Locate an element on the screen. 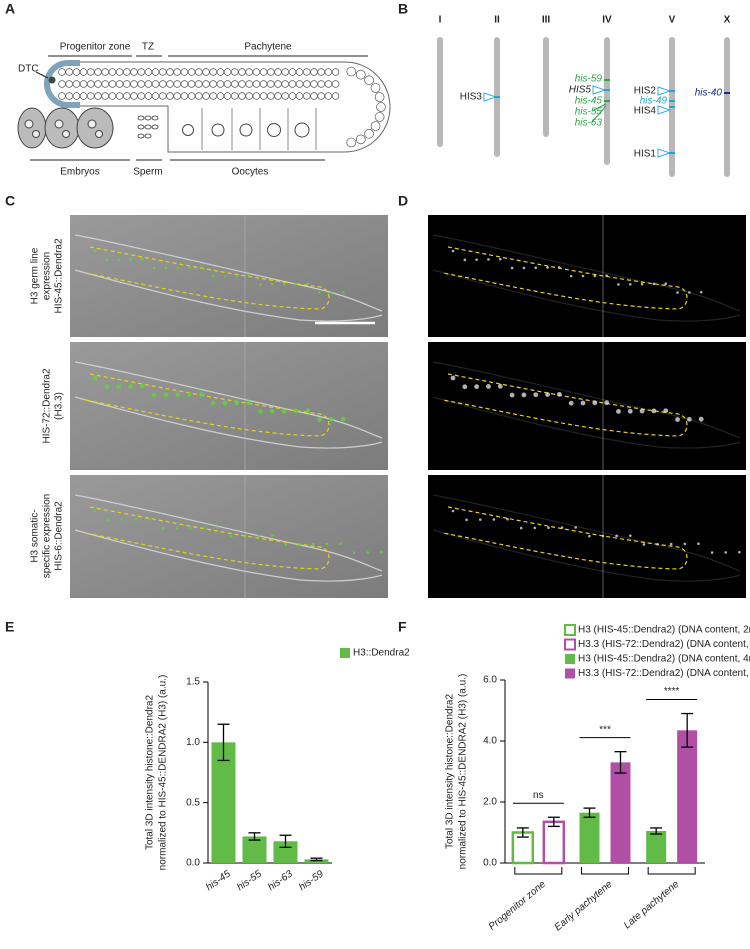  x-tick-label: his-63 is located at coordinates (280, 880).